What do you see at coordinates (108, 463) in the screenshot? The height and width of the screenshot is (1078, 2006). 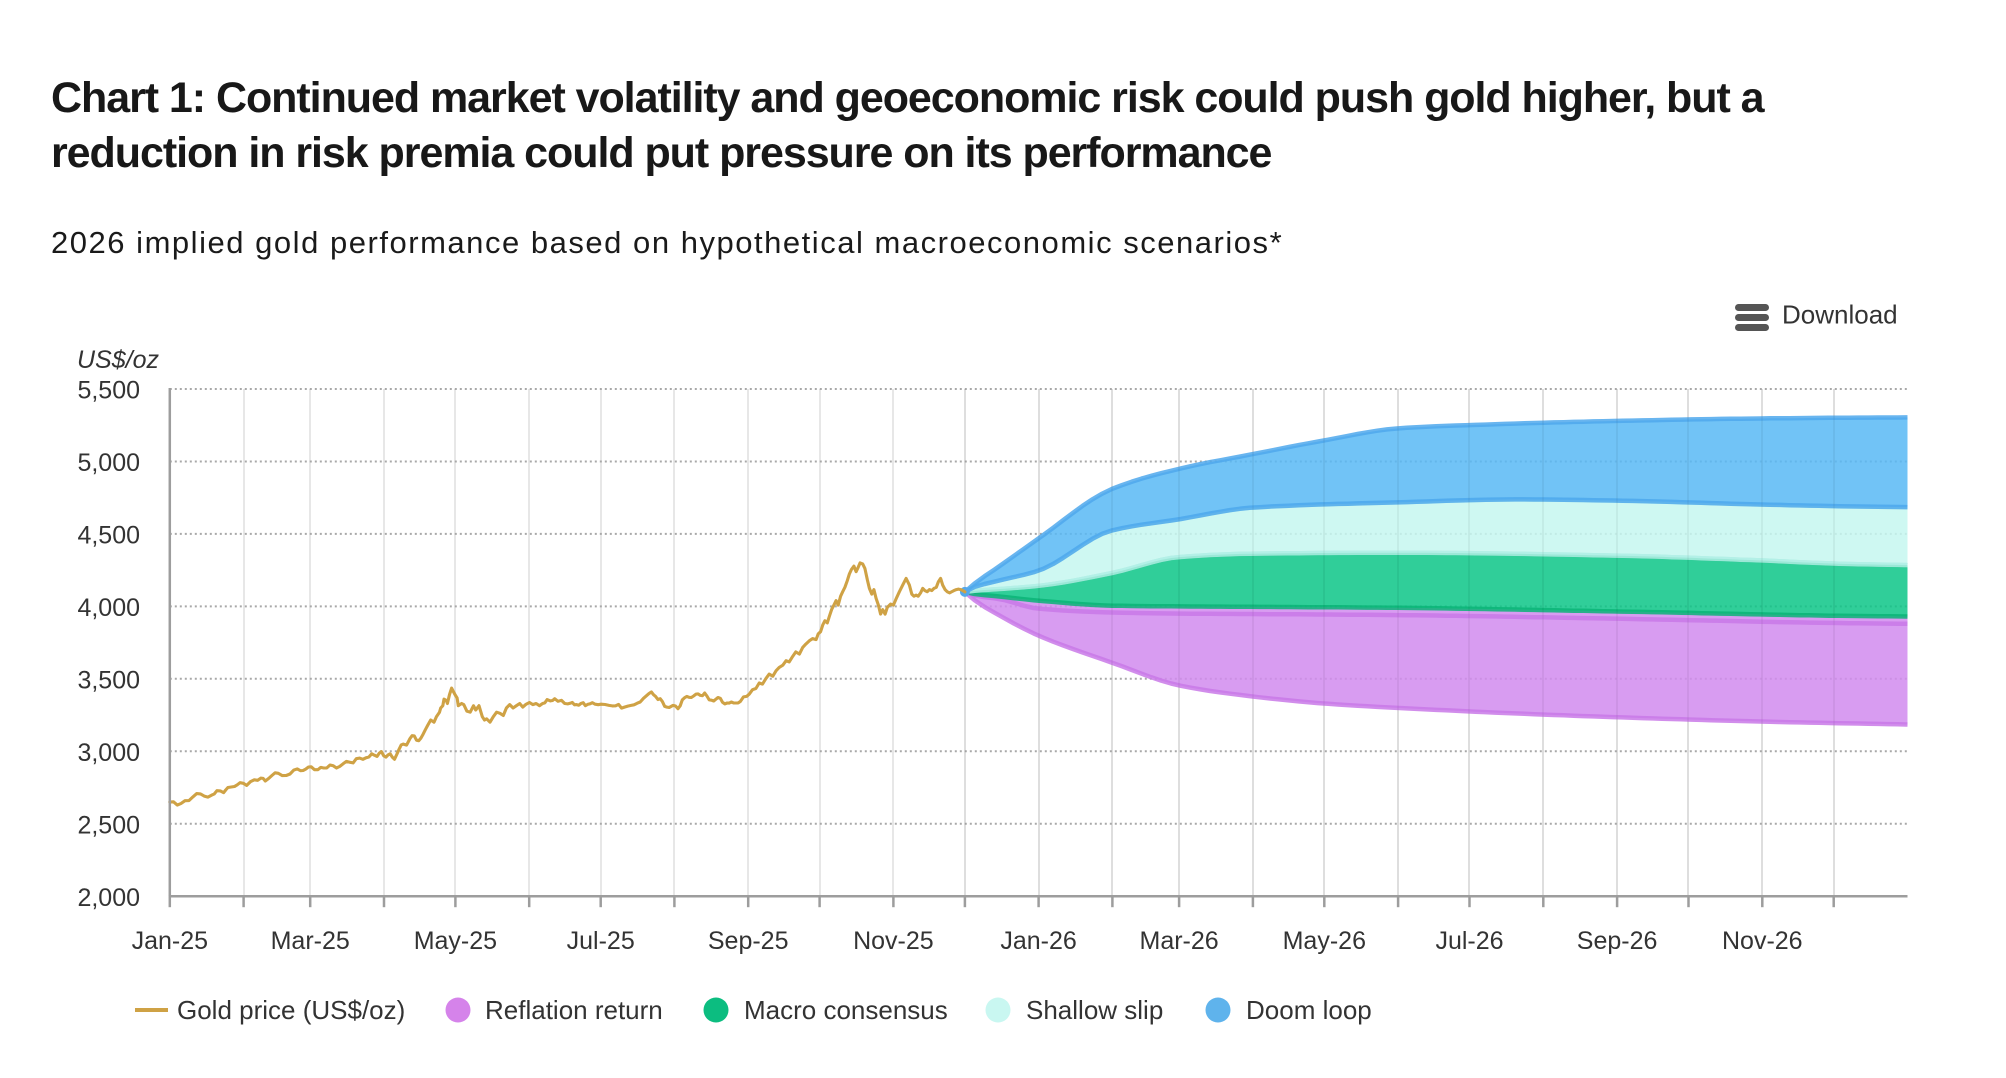 I see `svg-text: 5,000` at bounding box center [108, 463].